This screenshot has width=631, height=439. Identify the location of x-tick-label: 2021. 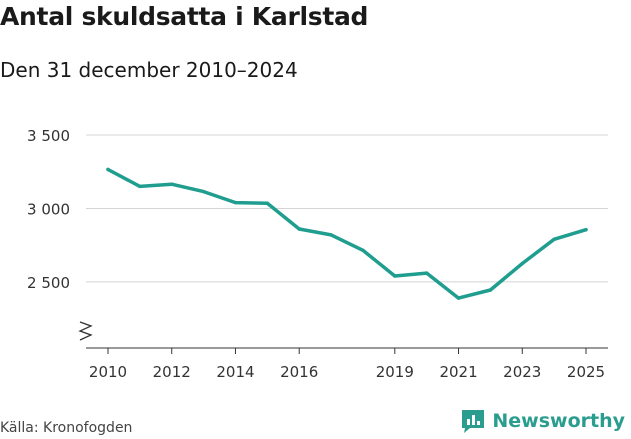
(458, 372).